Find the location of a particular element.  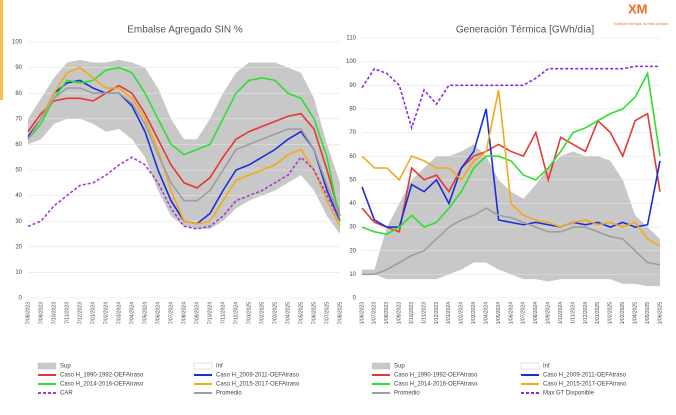

area is located at coordinates (511, 280).